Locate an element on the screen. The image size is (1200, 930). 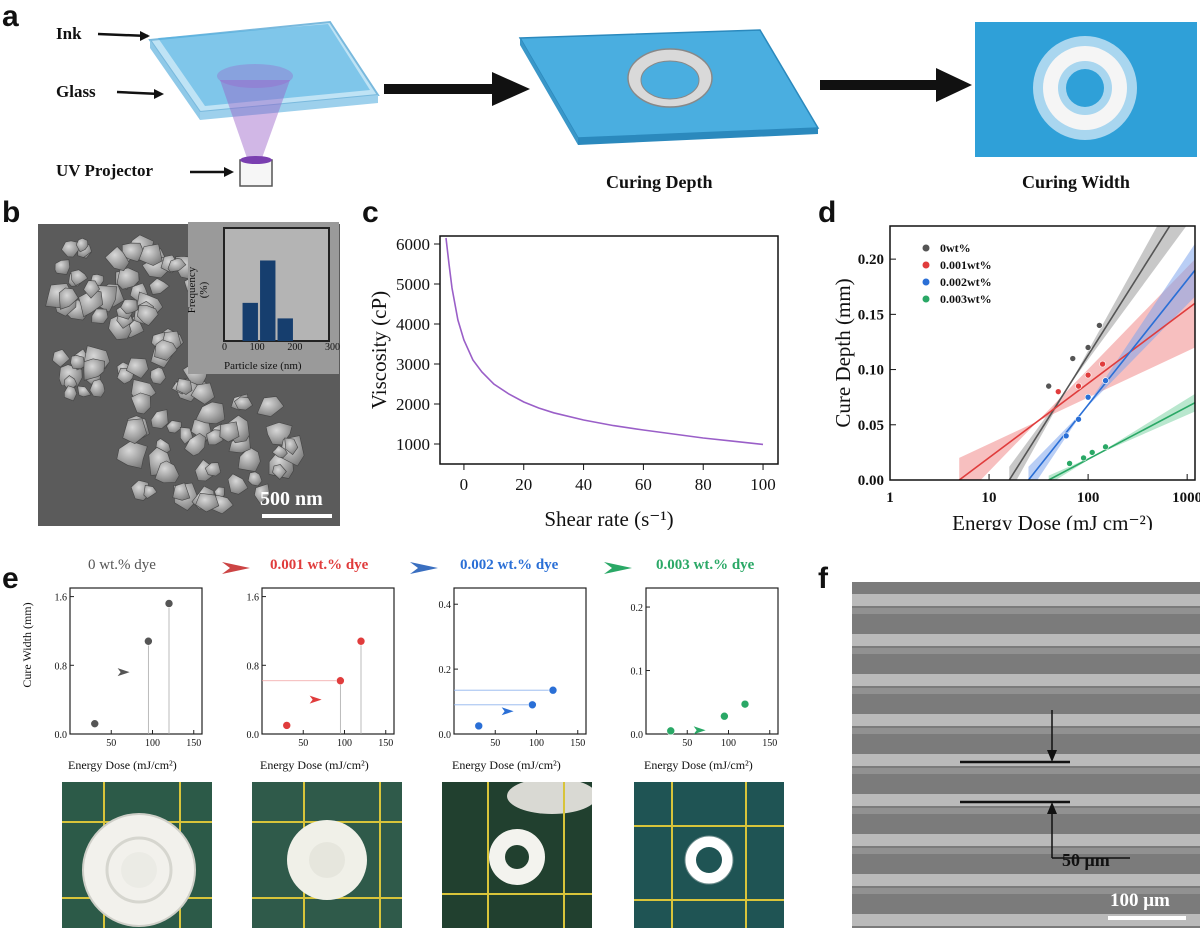
c-xtick-label: 0 is located at coordinates (464, 484).